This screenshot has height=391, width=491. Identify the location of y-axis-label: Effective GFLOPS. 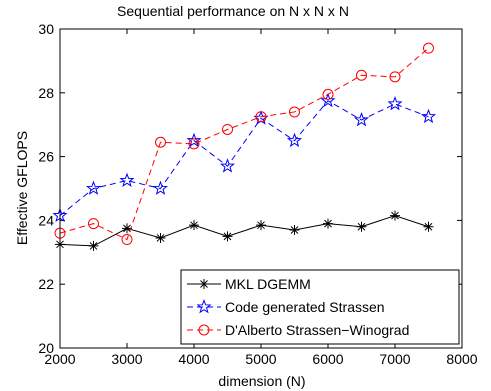
(22, 188).